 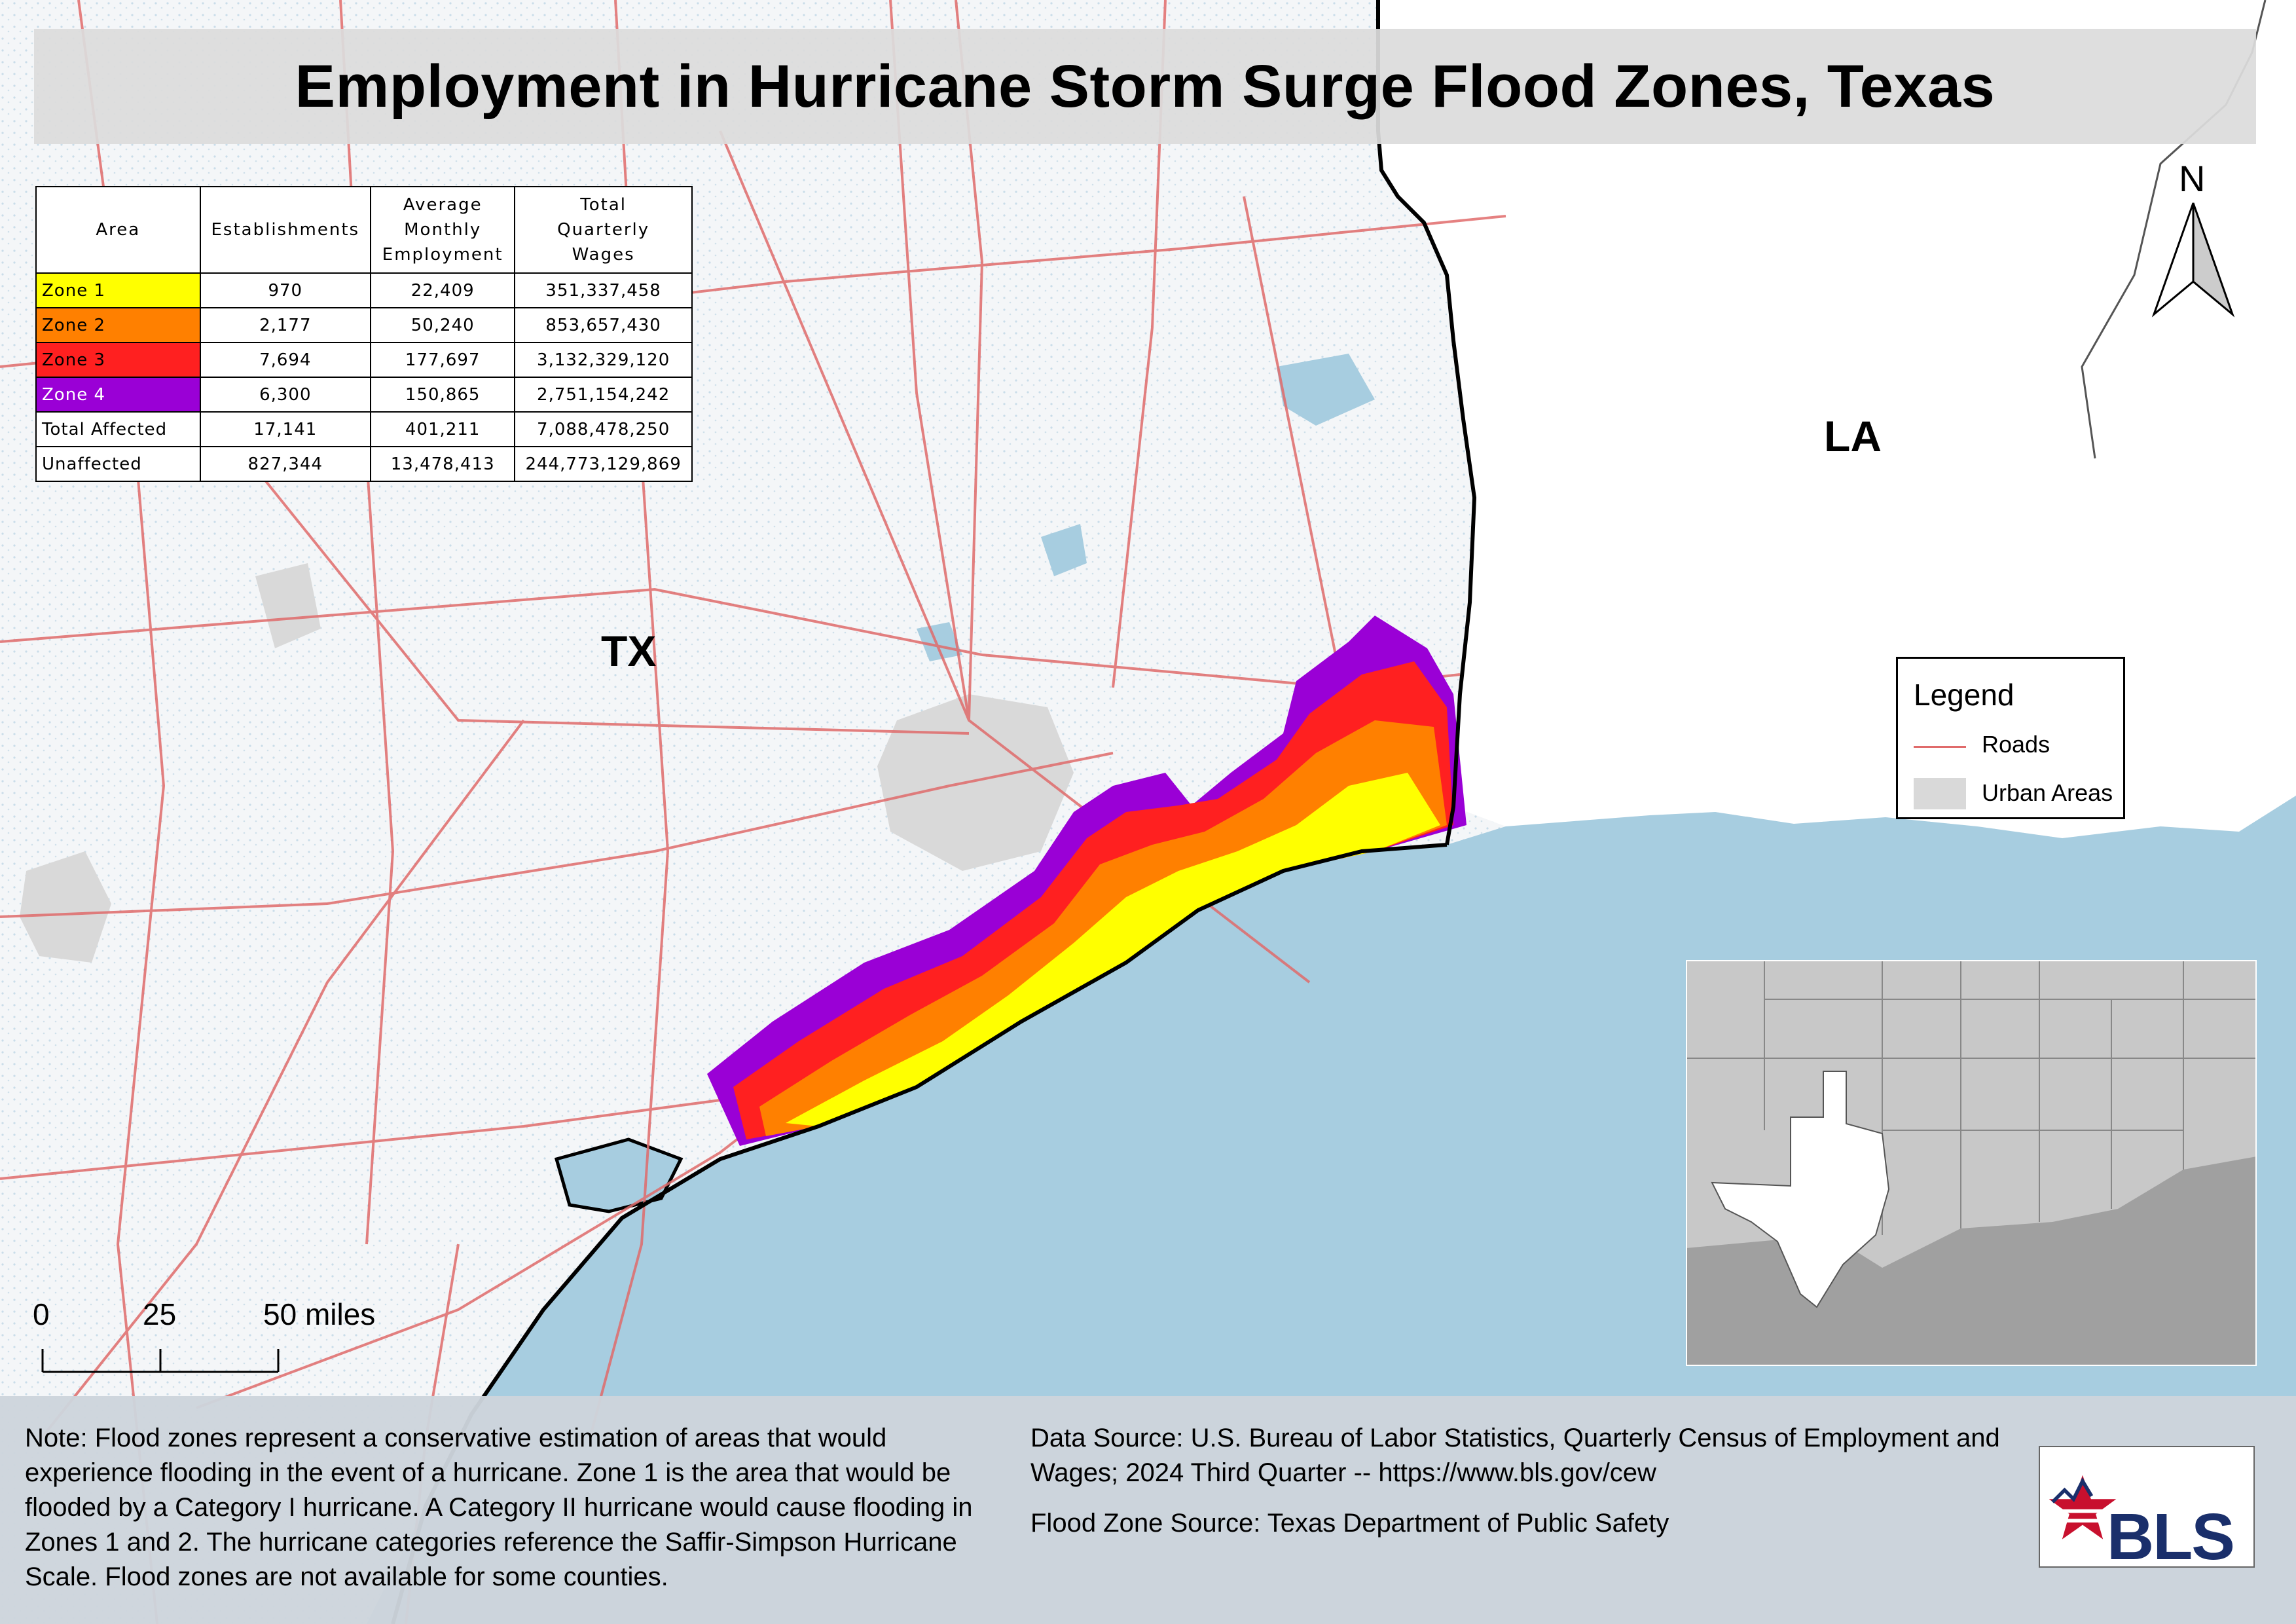 What do you see at coordinates (2193, 260) in the screenshot?
I see `north-arrow-icon` at bounding box center [2193, 260].